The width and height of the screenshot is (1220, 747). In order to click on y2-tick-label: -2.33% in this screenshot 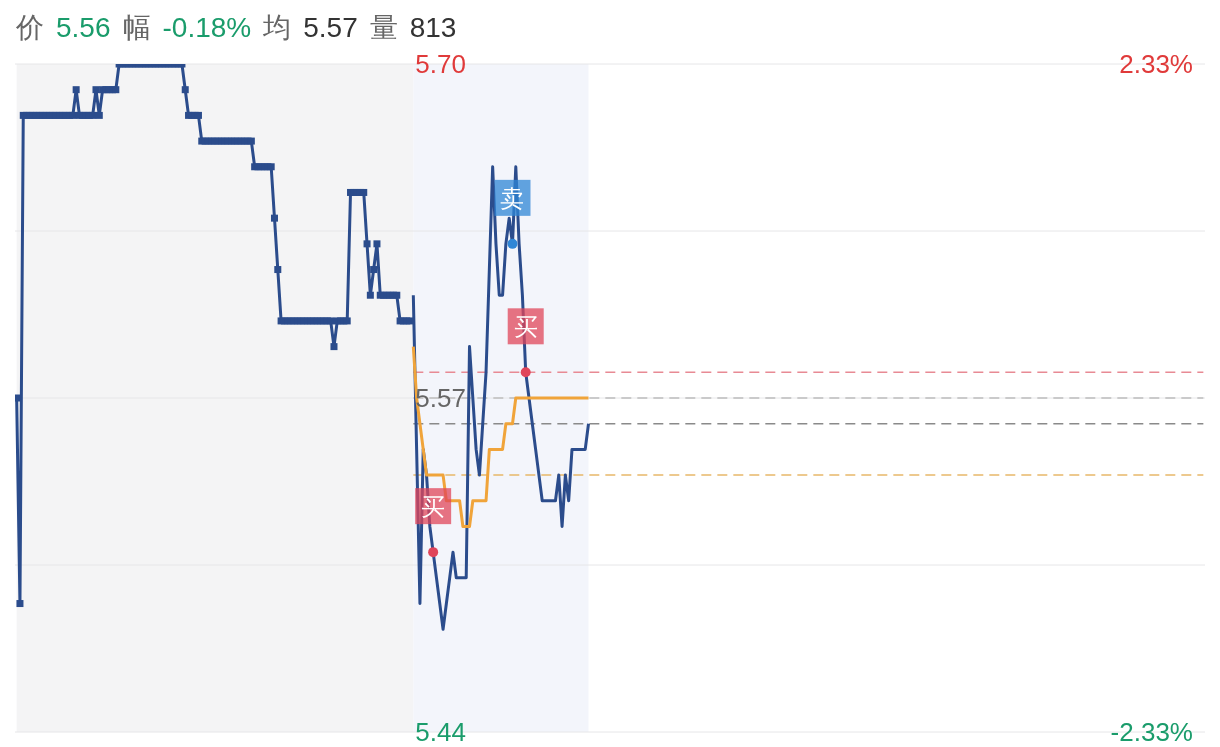, I will do `click(1151, 732)`.